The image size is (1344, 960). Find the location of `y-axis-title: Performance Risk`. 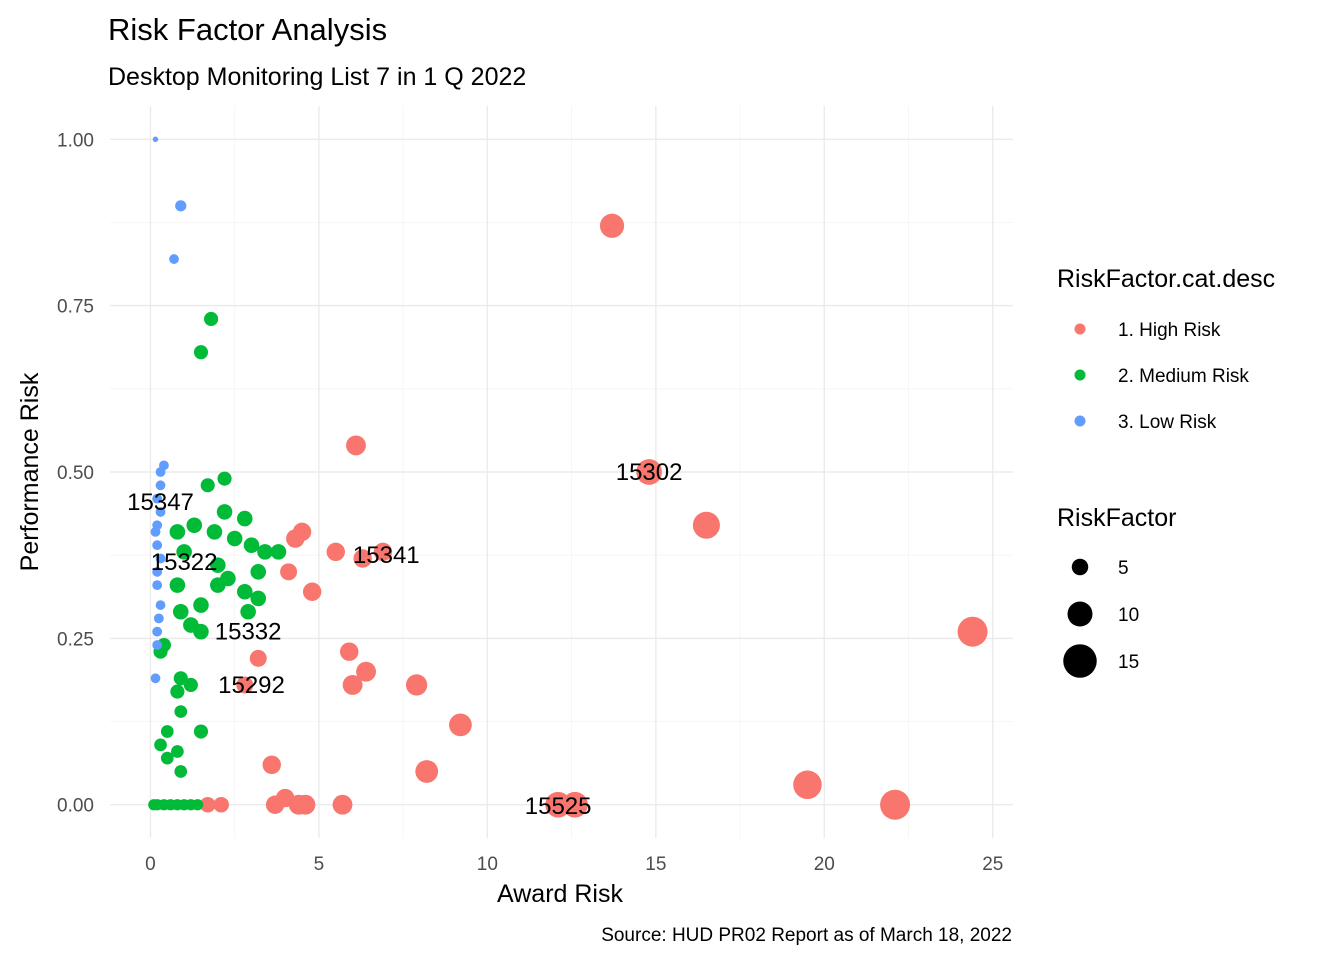

y-axis-title: Performance Risk is located at coordinates (30, 471).